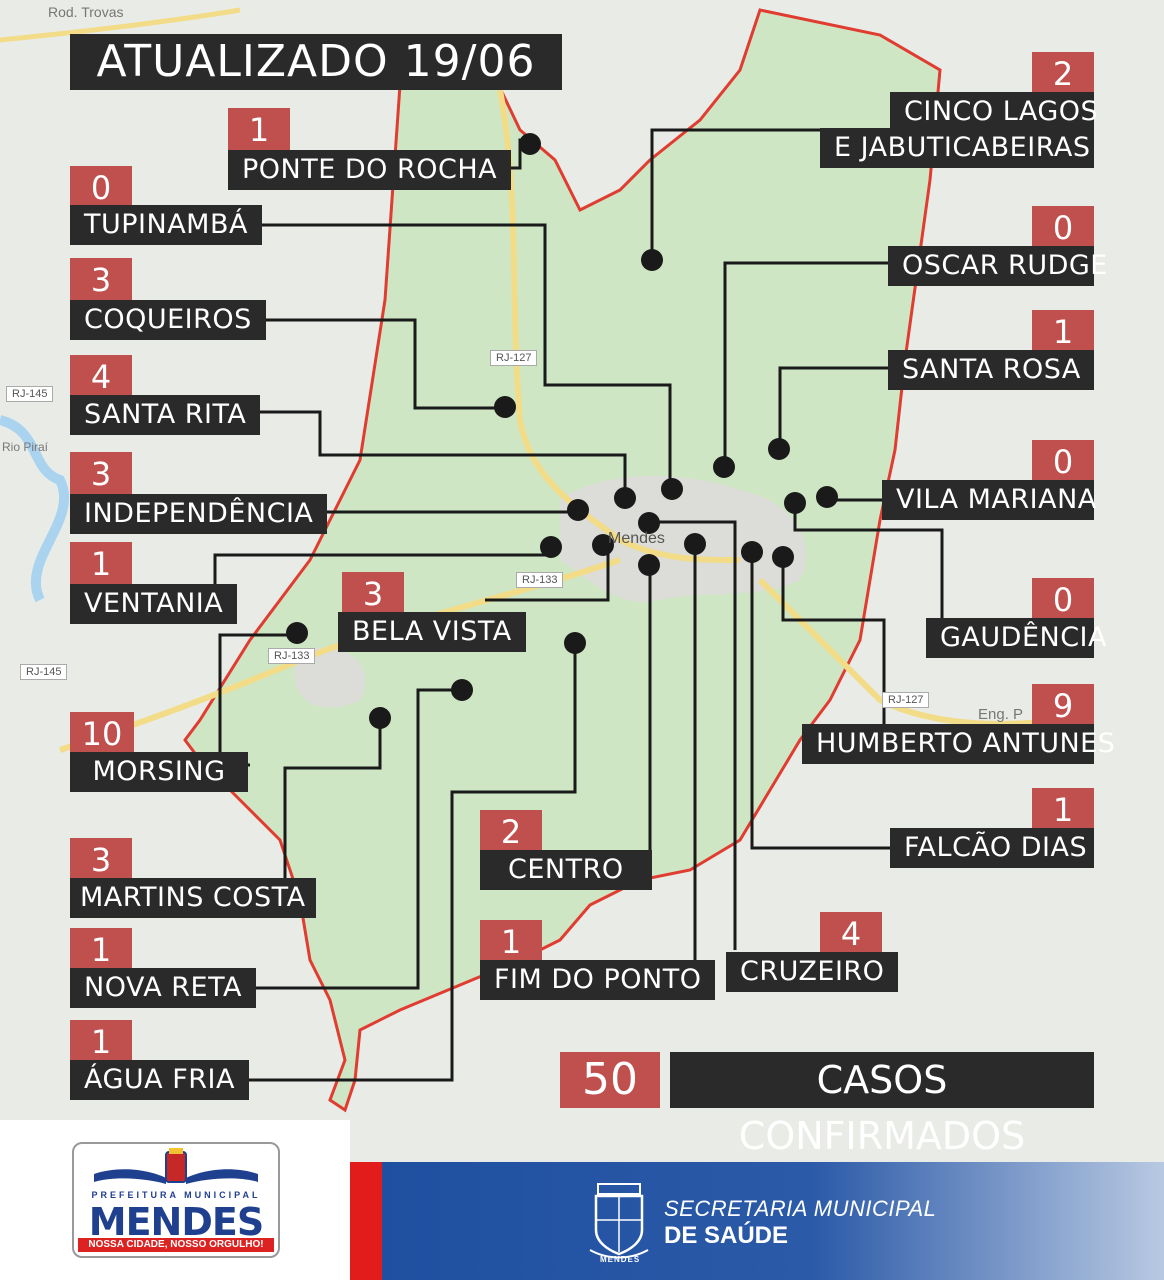 Image resolution: width=1164 pixels, height=1280 pixels. What do you see at coordinates (366, 1221) in the screenshot?
I see `footer-red-stripe` at bounding box center [366, 1221].